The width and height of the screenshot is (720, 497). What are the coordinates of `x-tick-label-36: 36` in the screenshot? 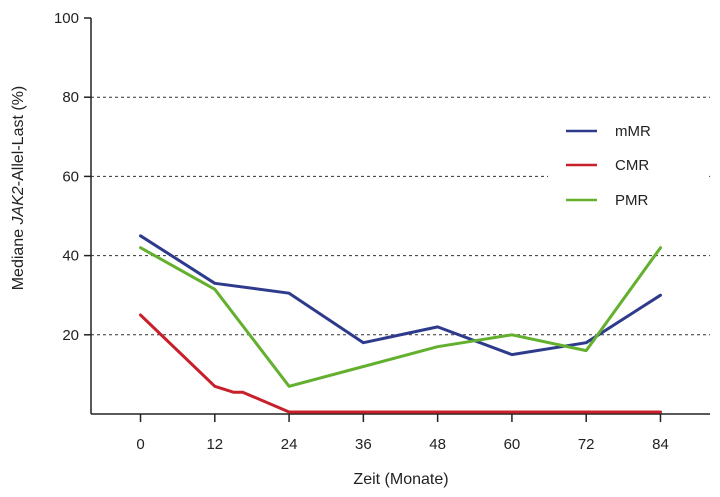 It's located at (363, 444).